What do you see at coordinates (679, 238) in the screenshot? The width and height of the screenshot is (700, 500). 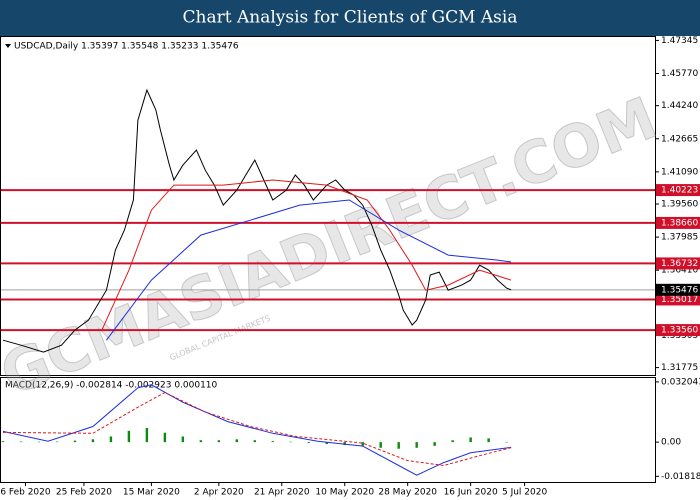 I see `y-tick-label: 1.37985` at bounding box center [679, 238].